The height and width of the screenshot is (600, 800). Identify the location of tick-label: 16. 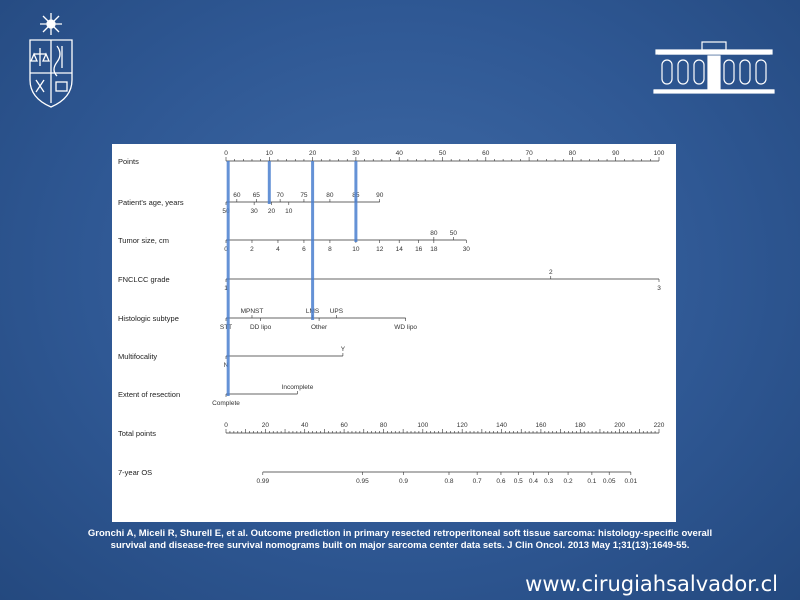
(419, 249).